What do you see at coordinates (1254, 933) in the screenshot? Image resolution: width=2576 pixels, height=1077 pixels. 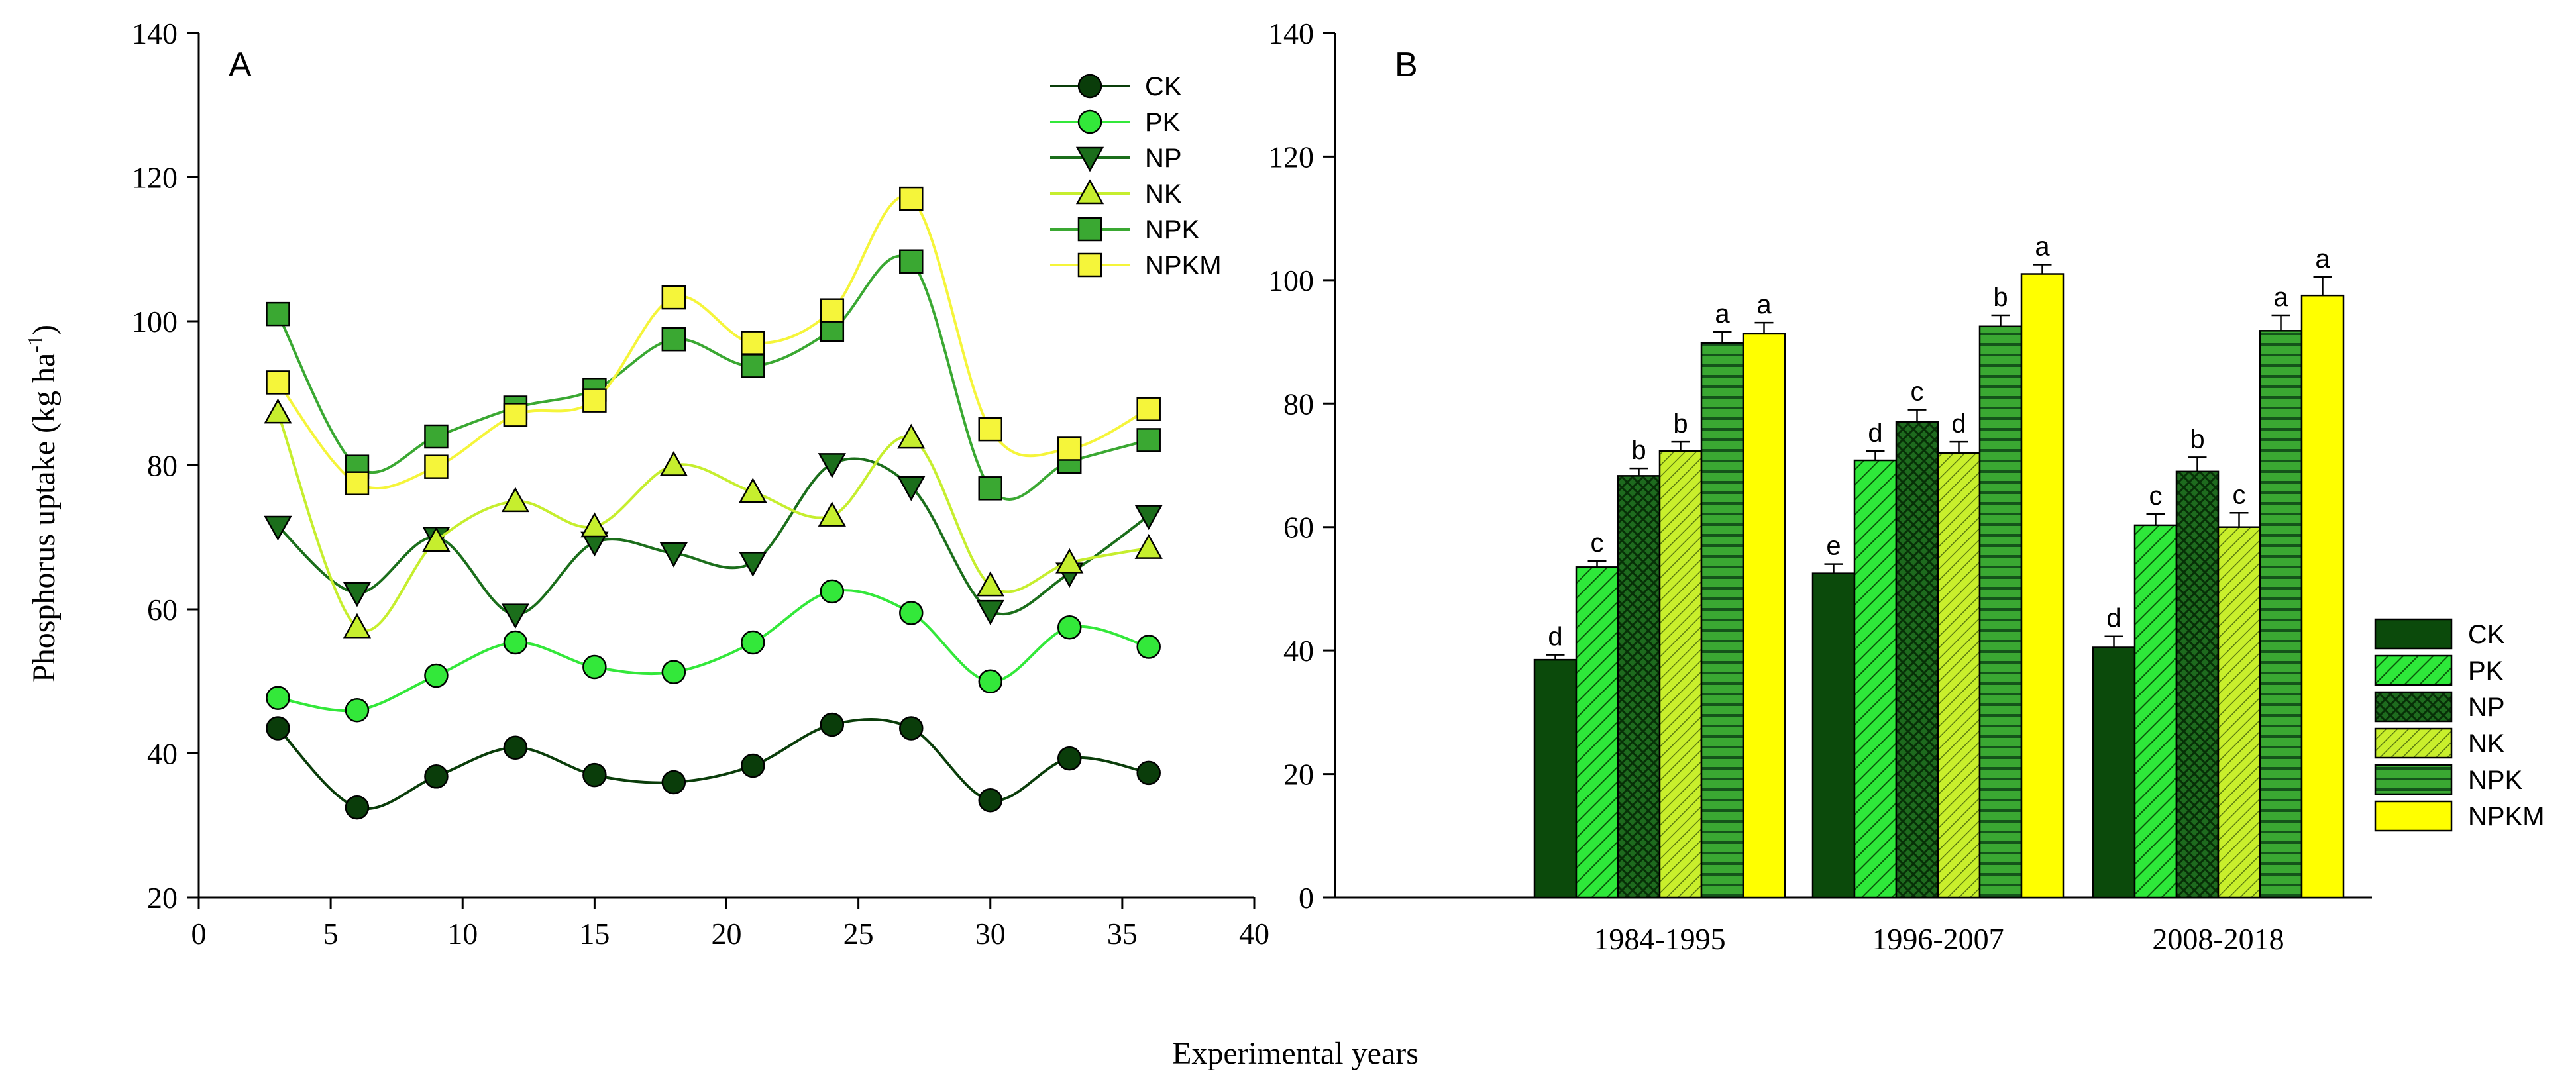 I see `panel-a-x-tick-label: 40` at bounding box center [1254, 933].